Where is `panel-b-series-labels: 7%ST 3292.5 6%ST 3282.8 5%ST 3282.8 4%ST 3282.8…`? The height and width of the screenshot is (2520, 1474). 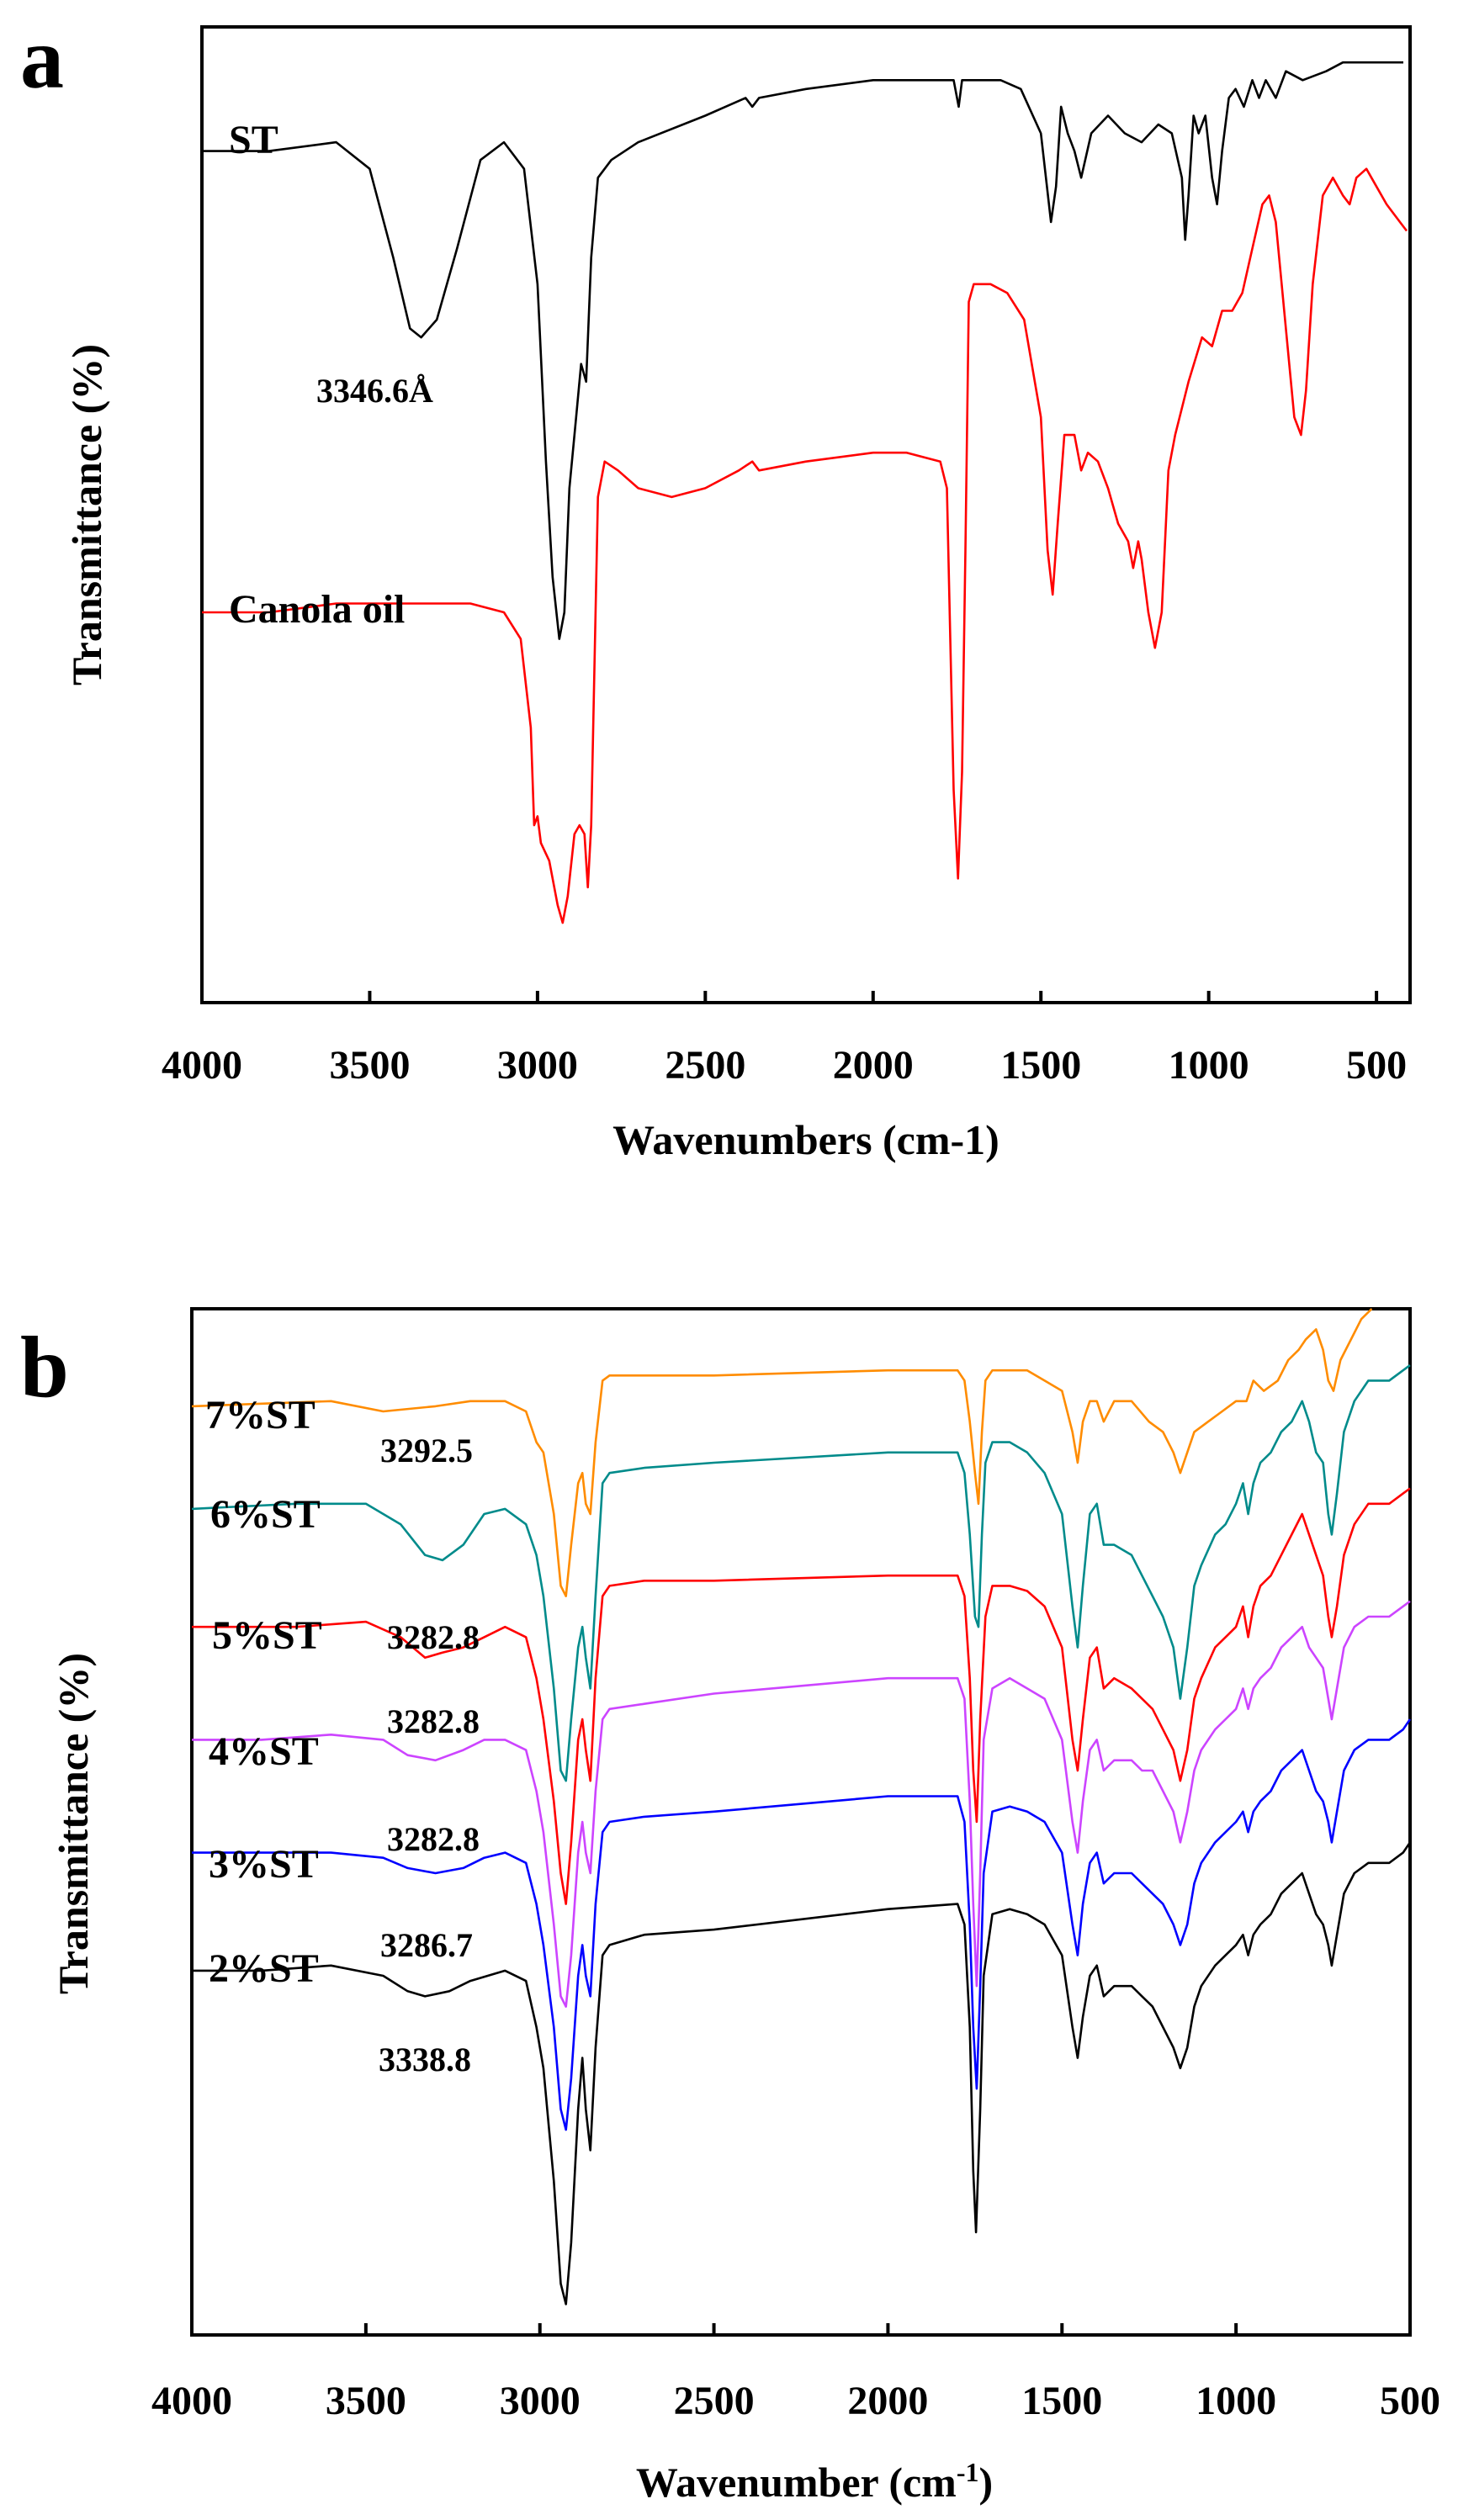
panel-b-series-labels: 7%ST 3292.5 6%ST 3282.8 5%ST 3282.8 4%ST 3282.8… is located at coordinates (342, 1735).